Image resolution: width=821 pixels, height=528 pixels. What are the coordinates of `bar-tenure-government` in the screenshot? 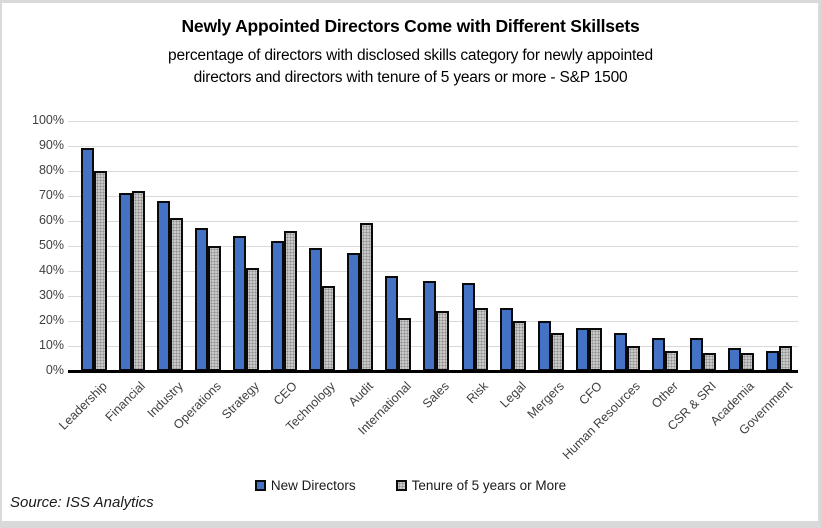 It's located at (785, 358).